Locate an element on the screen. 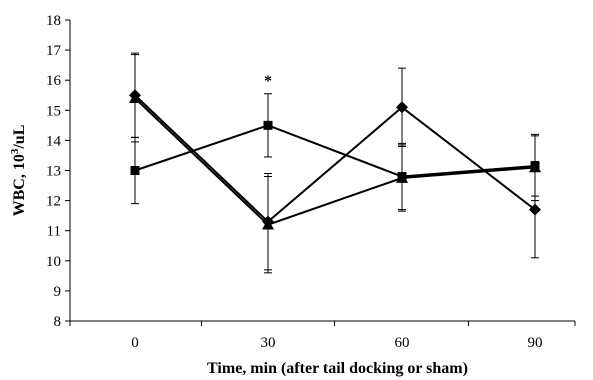  y-tick-label: 15 is located at coordinates (53, 111).